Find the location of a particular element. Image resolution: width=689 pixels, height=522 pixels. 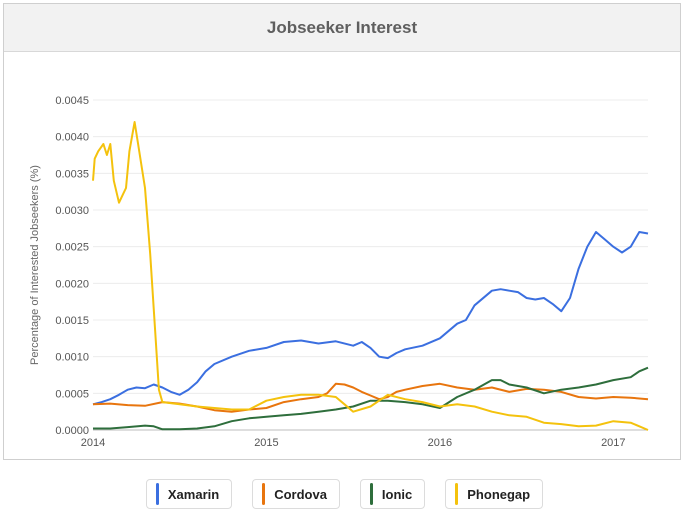

legend-item-xamarin: Xamarin is located at coordinates (189, 494).